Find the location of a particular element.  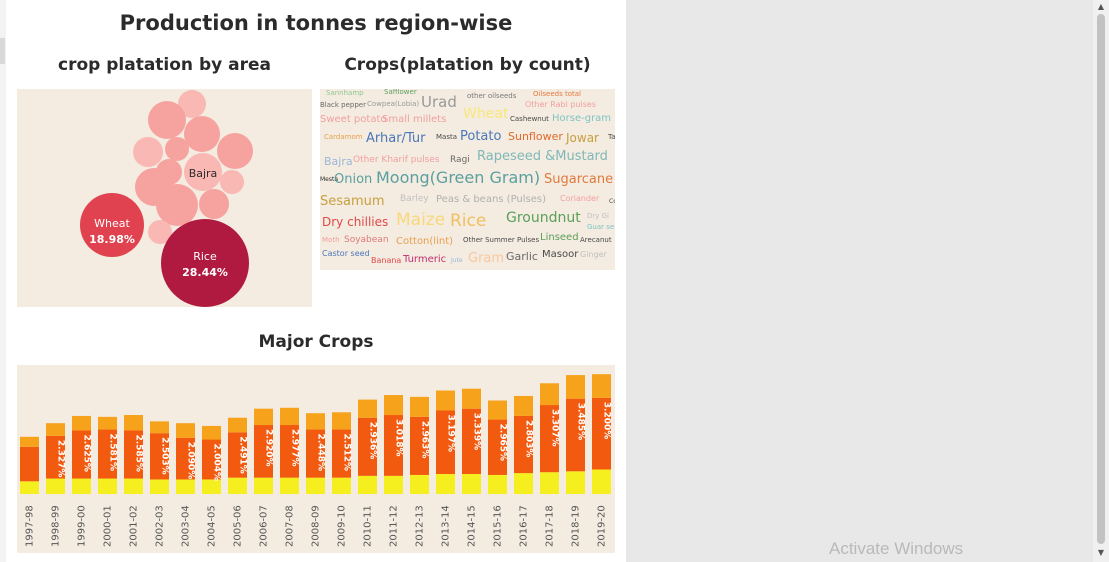

word-cloud-word: Masoor is located at coordinates (560, 254).